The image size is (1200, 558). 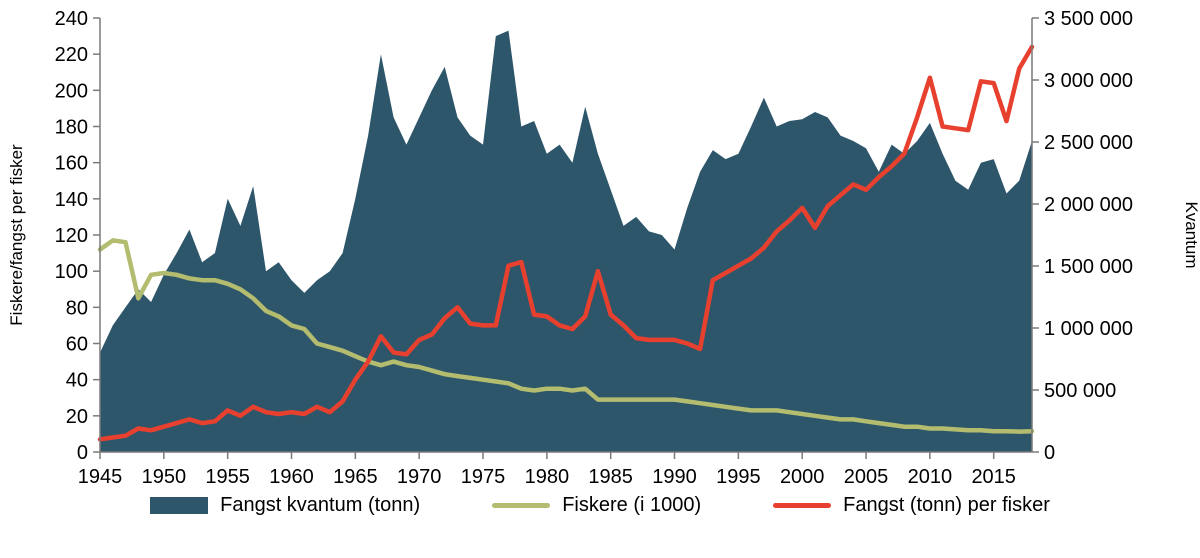 I want to click on svg-text: 2005, so click(x=866, y=477).